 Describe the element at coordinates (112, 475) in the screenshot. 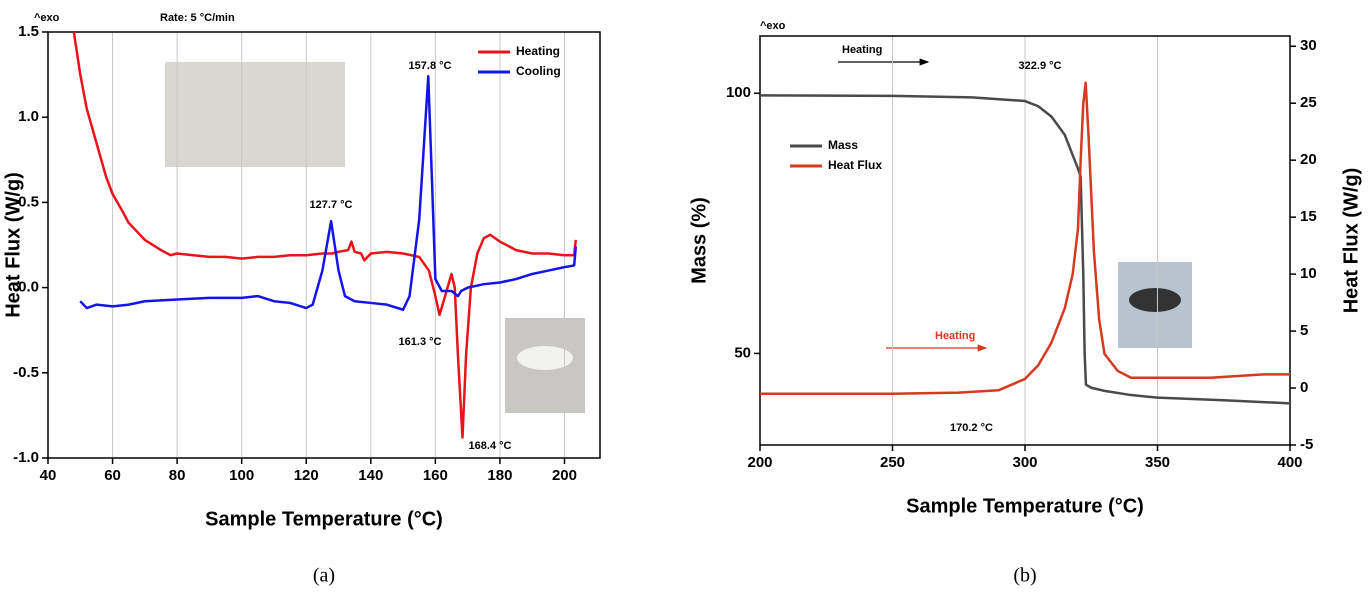

I see `x-tick-label: 60` at that location.